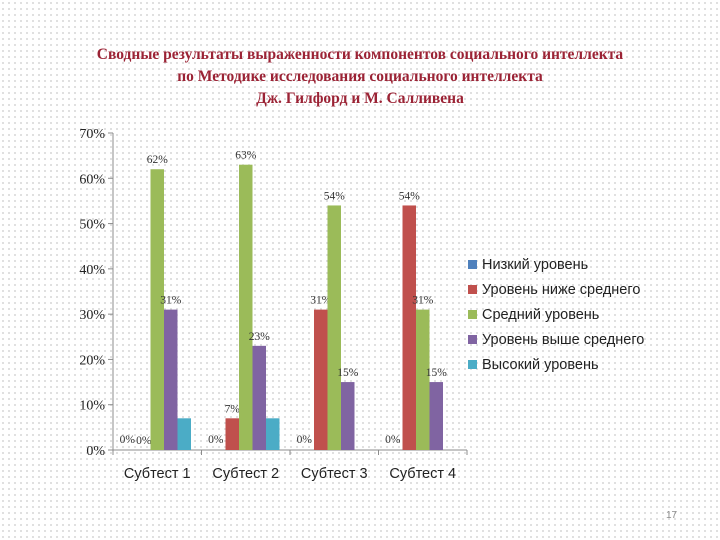 This screenshot has width=720, height=540. Describe the element at coordinates (422, 474) in the screenshot. I see `x-tick-label: Субтест 4` at that location.